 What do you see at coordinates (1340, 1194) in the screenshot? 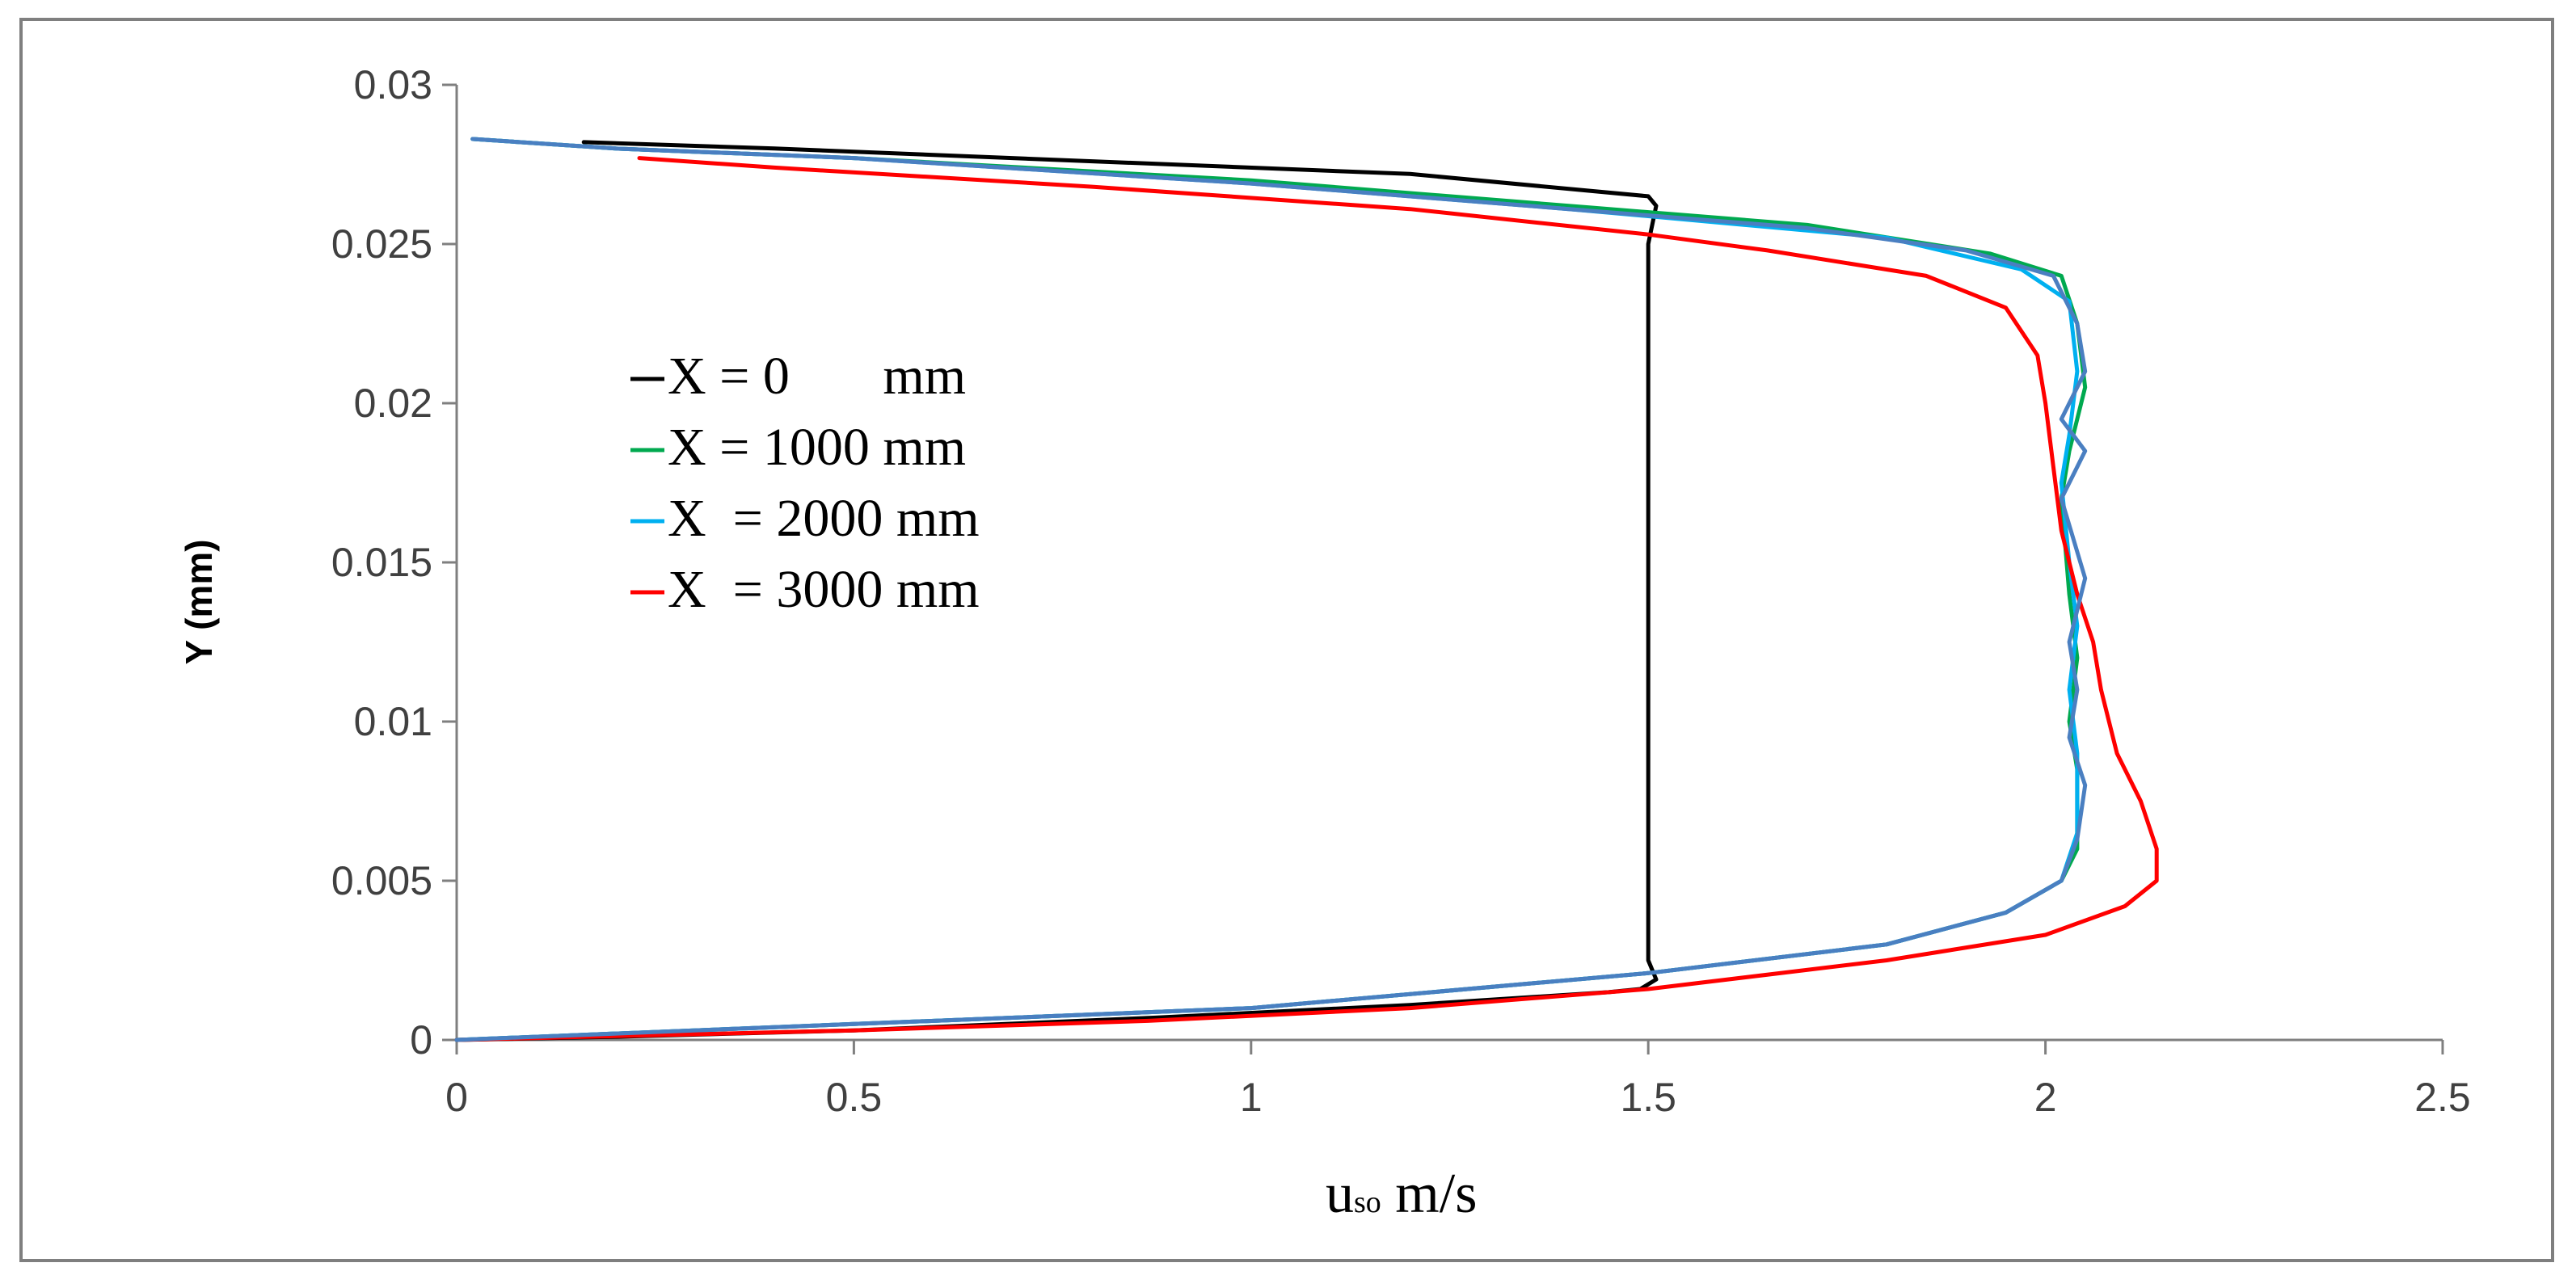
I see `x-axis-label-symbol: u` at bounding box center [1340, 1194].